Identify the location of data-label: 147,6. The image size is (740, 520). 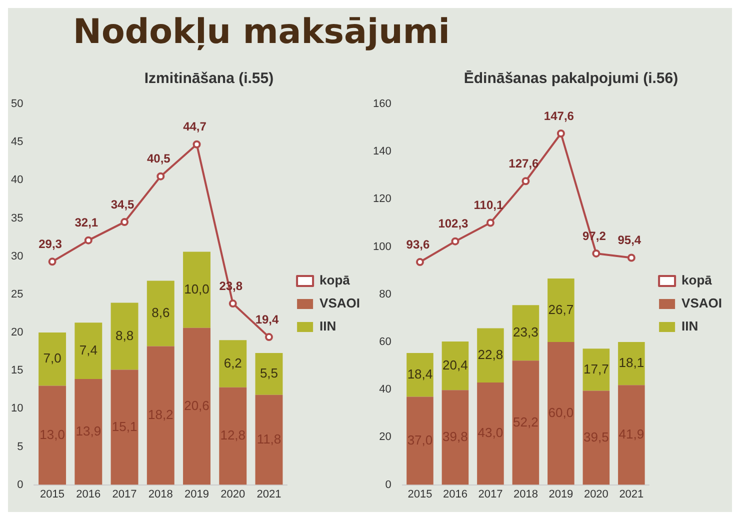
(559, 115).